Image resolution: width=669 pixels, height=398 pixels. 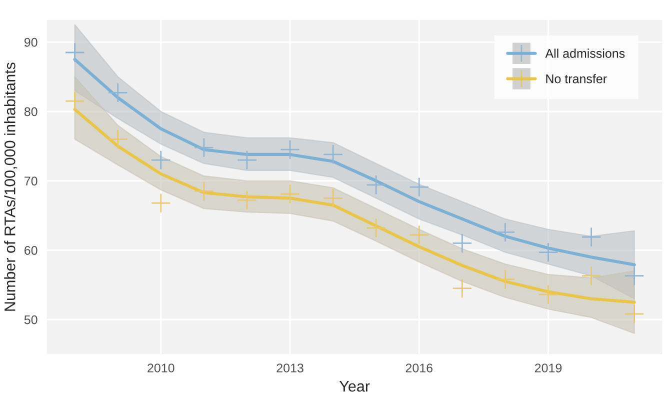 What do you see at coordinates (31, 319) in the screenshot?
I see `y-tick-label: 50` at bounding box center [31, 319].